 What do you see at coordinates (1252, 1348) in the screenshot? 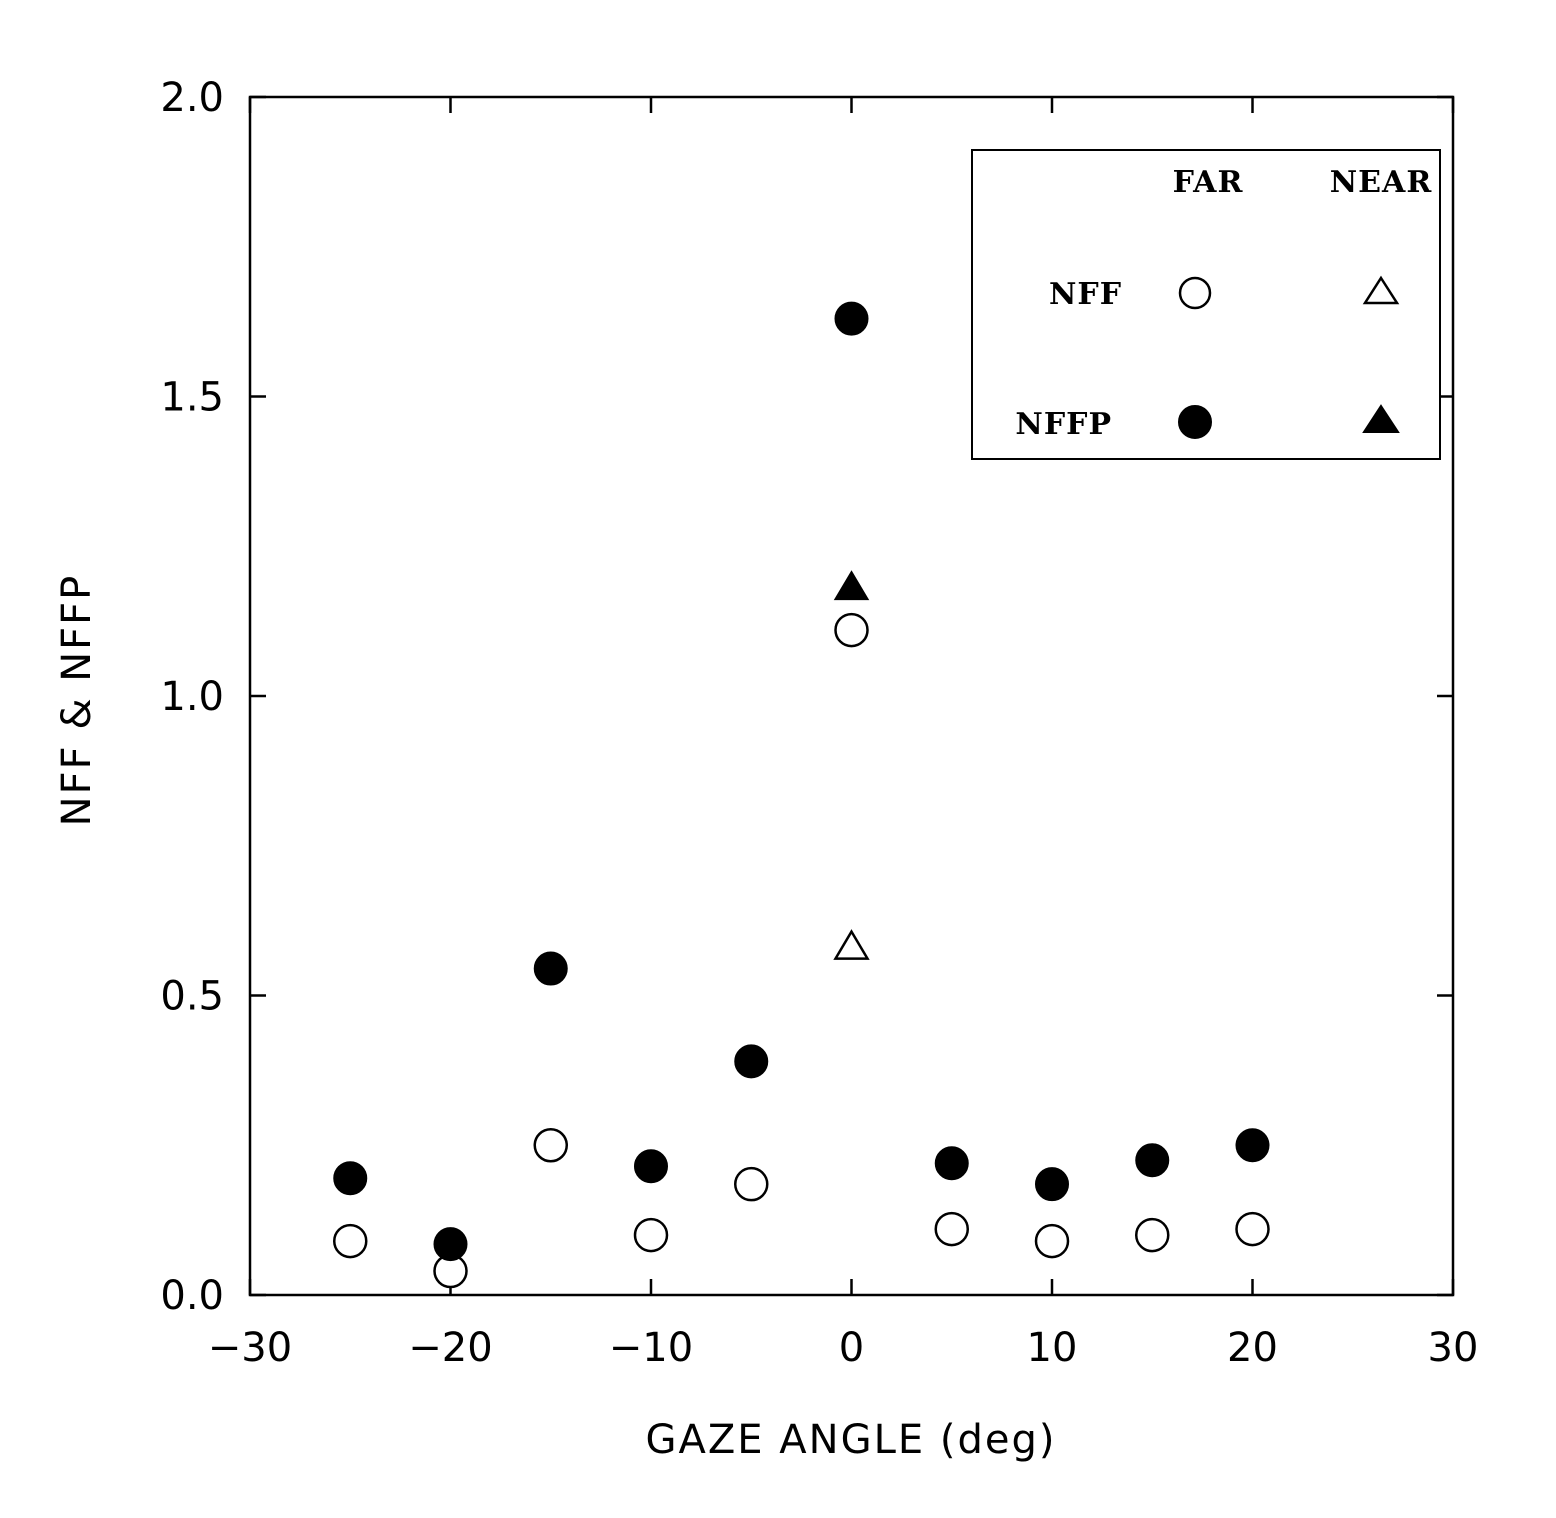
I see `x-tick-label: 20` at bounding box center [1252, 1348].